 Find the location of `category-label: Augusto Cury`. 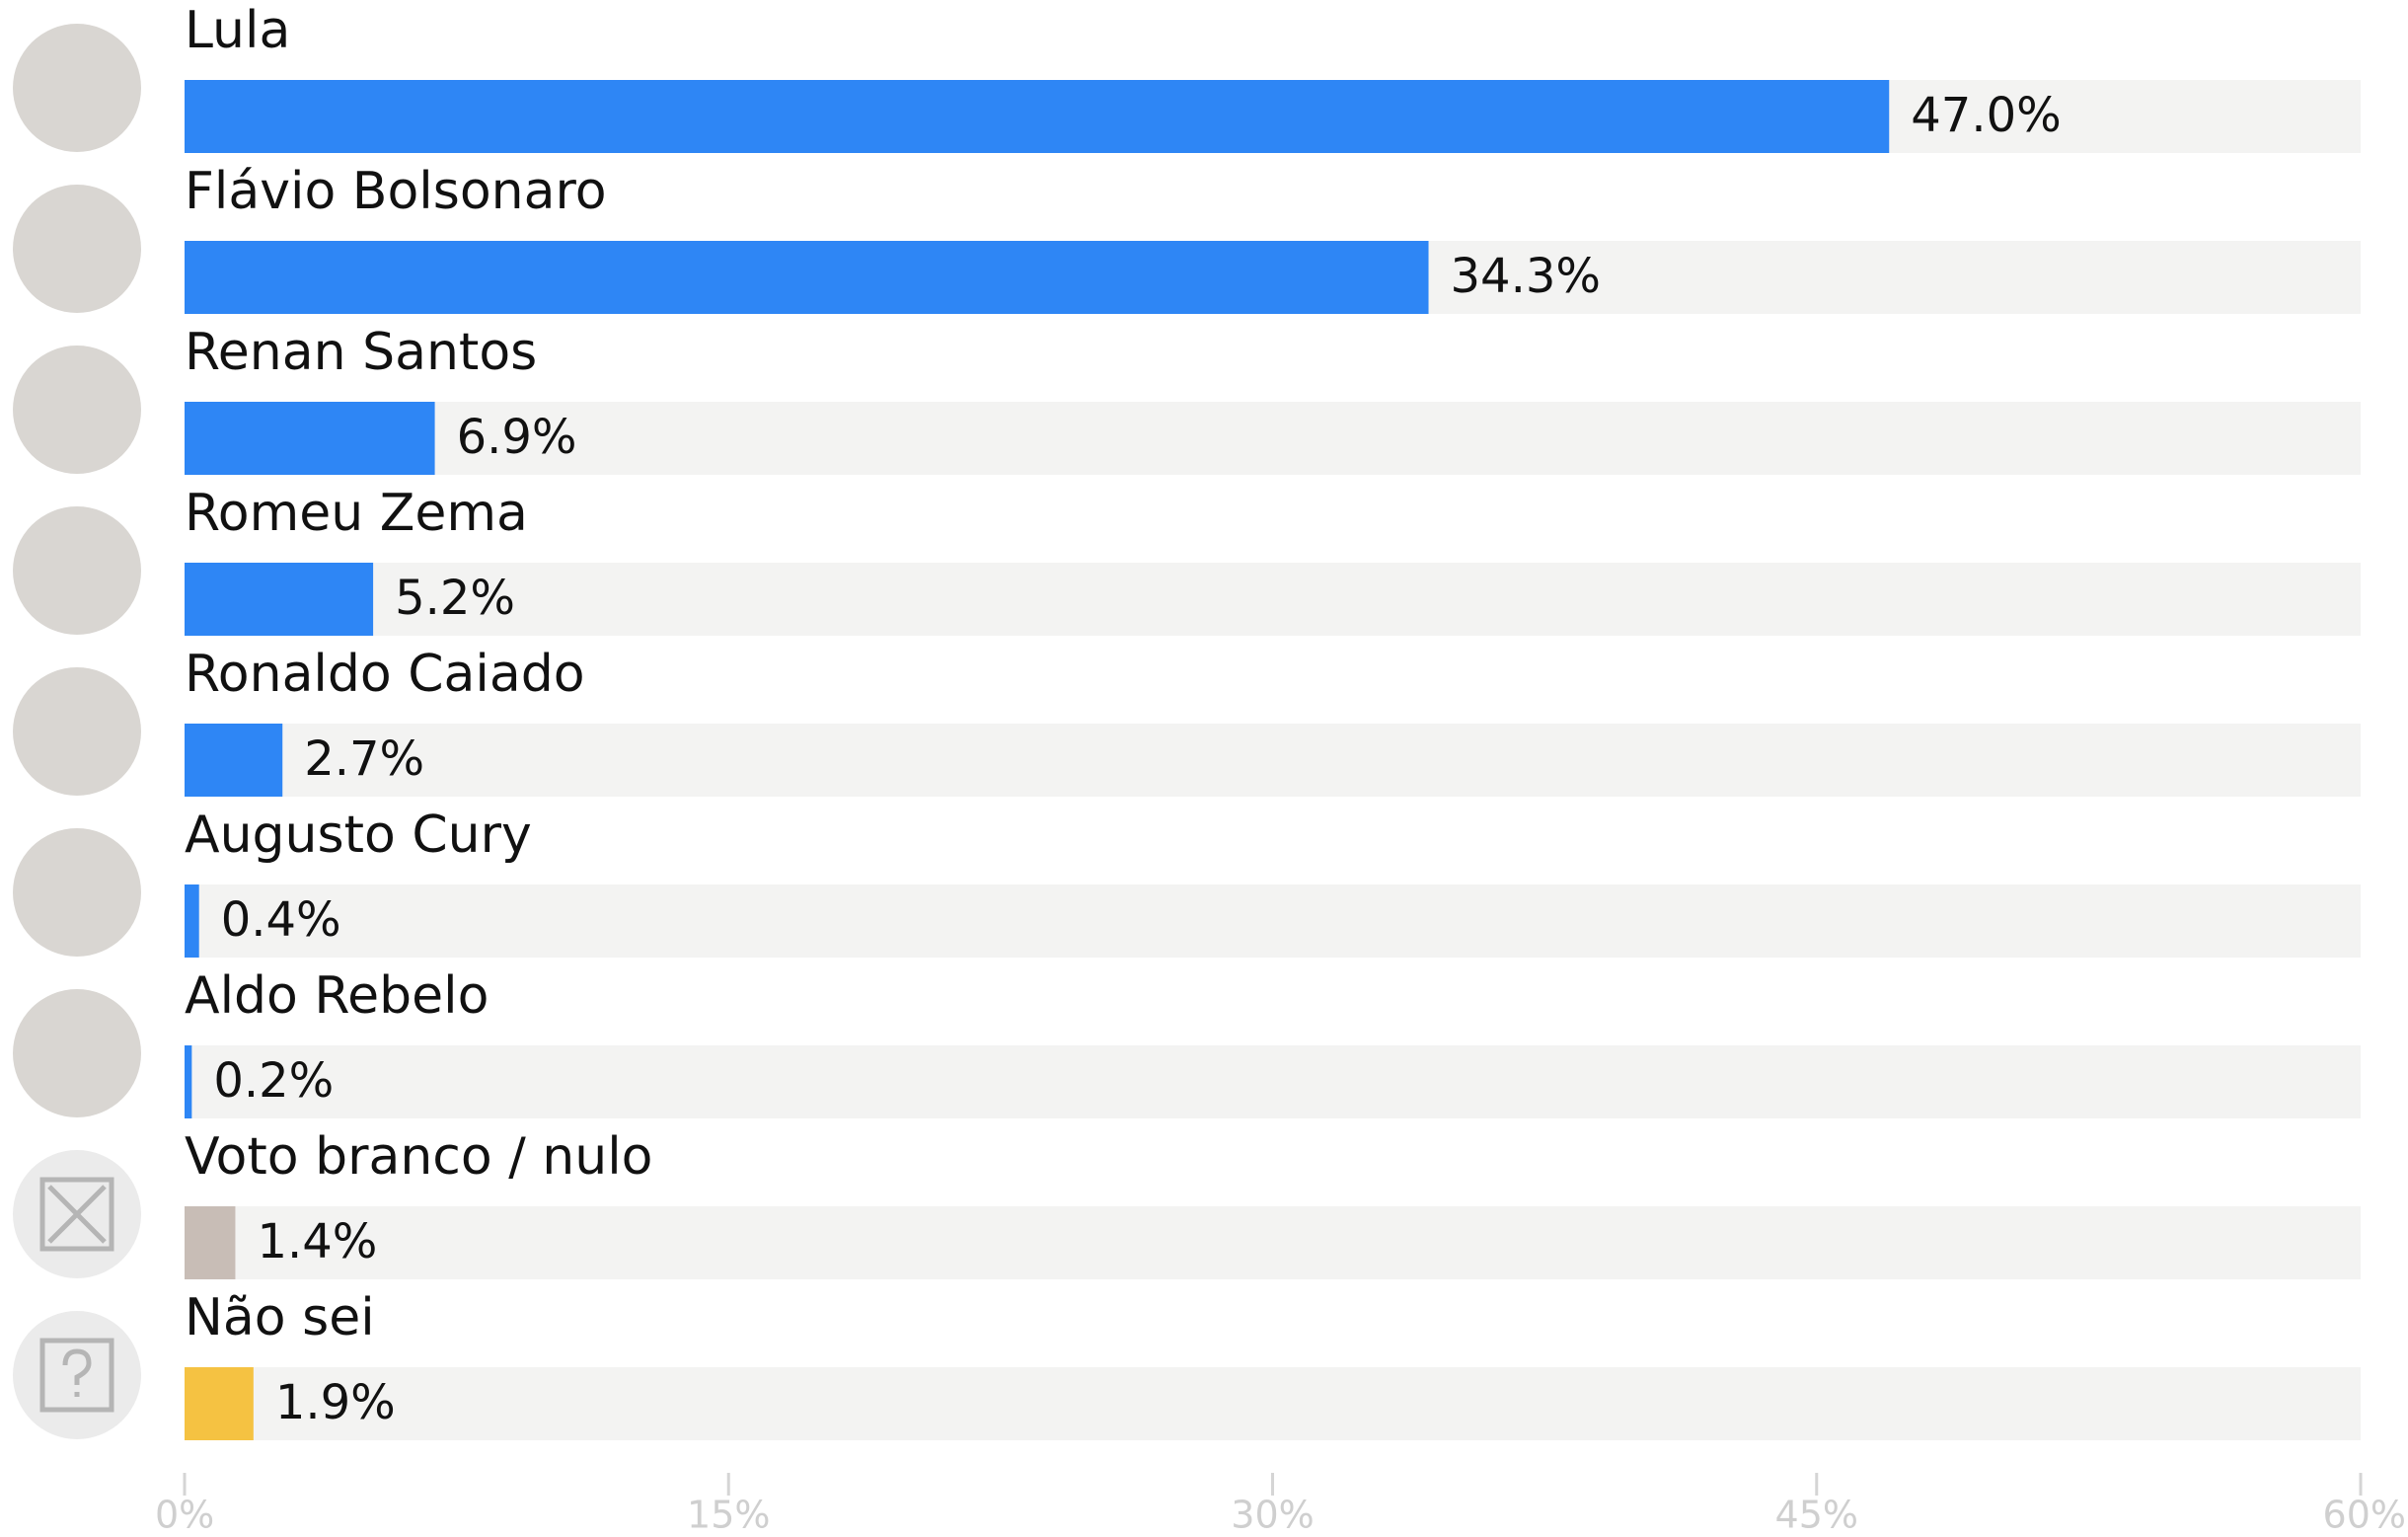

category-label: Augusto Cury is located at coordinates (359, 835).